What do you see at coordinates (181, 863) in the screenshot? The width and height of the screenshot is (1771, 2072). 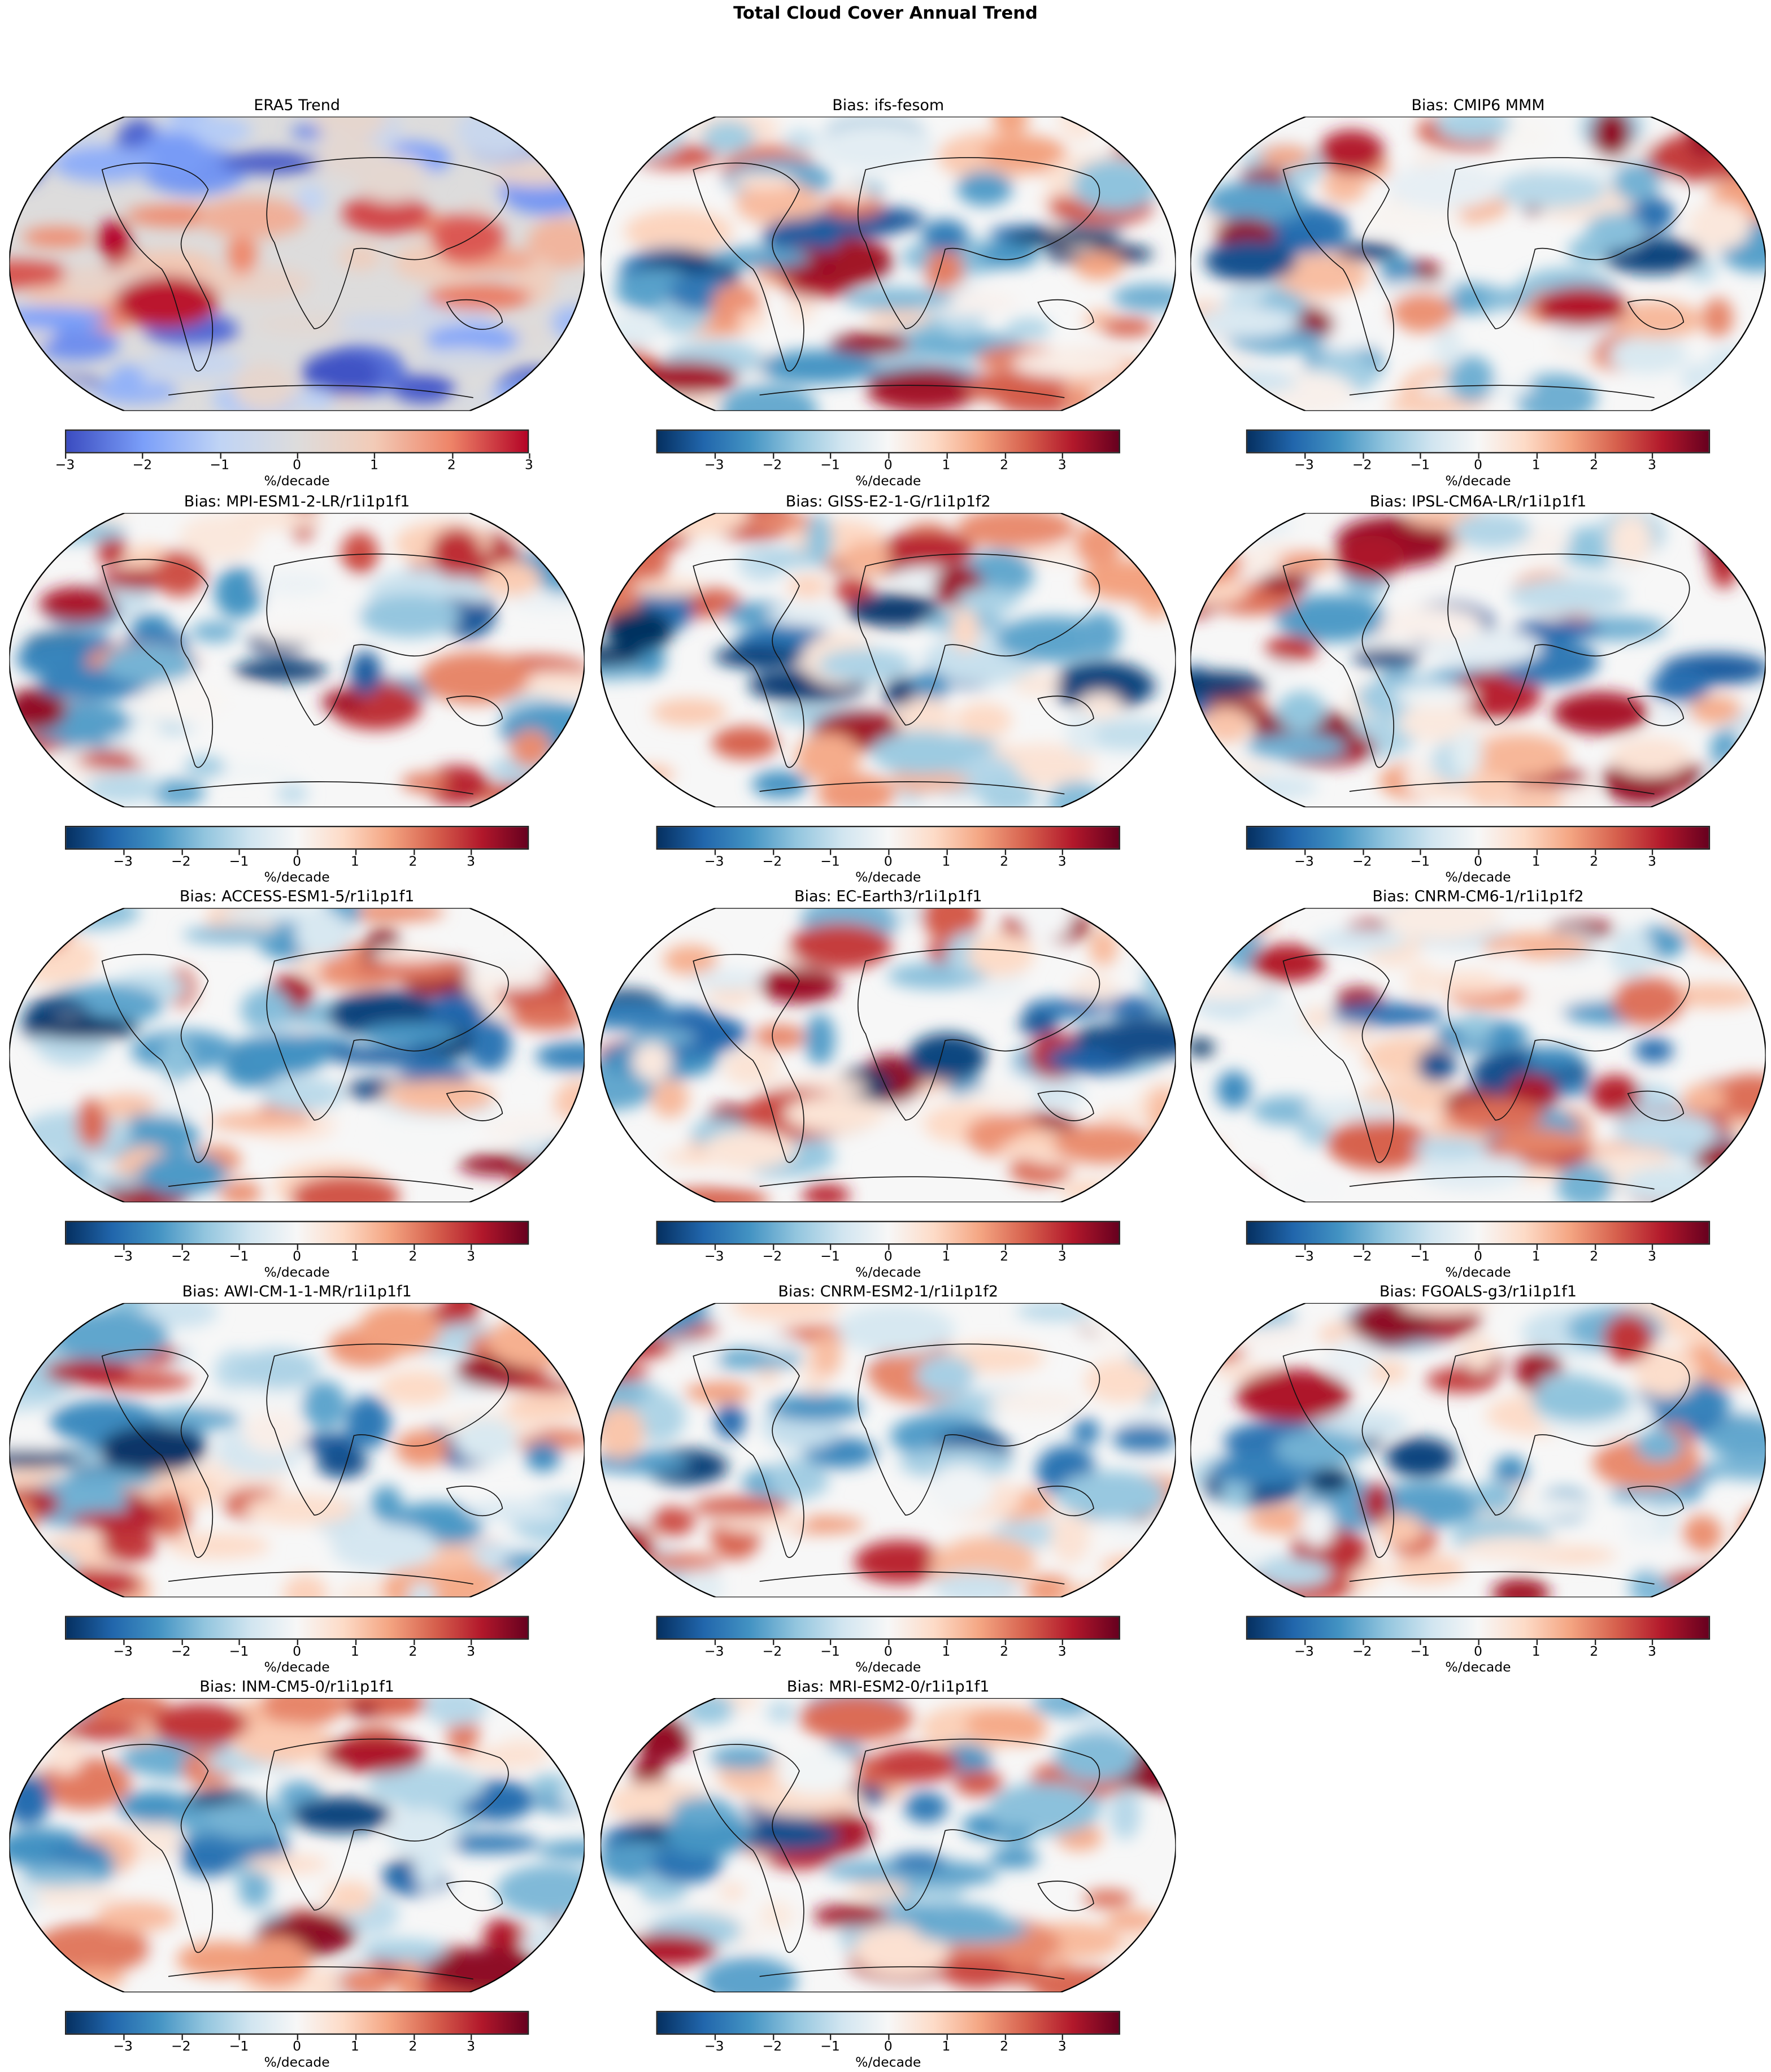 I see `colorbar-tick-label: −2` at bounding box center [181, 863].